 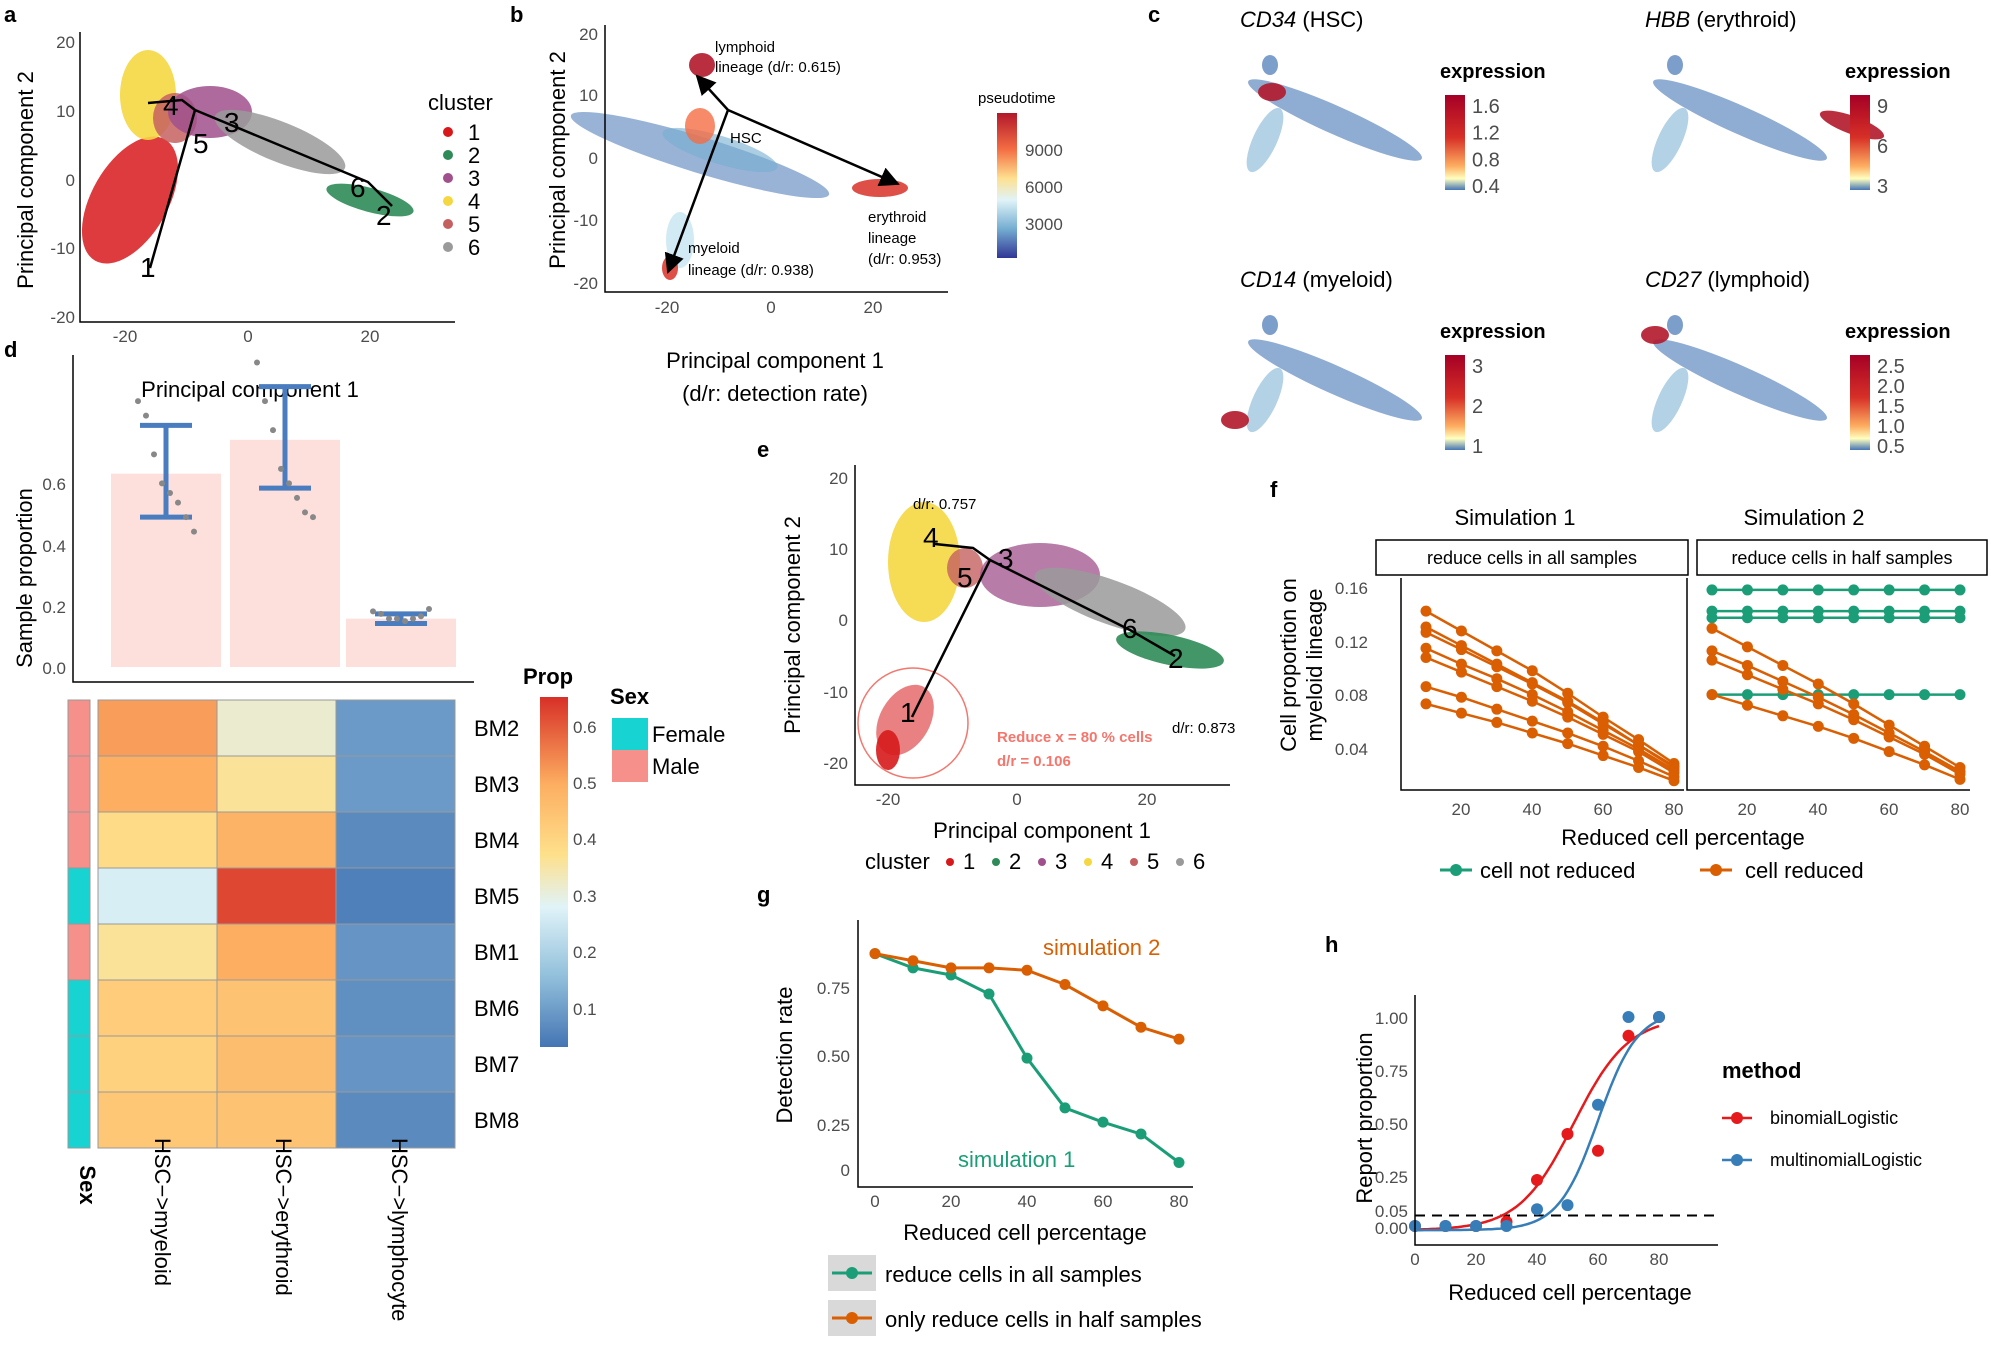 What do you see at coordinates (496, 840) in the screenshot?
I see `row-label: BM4` at bounding box center [496, 840].